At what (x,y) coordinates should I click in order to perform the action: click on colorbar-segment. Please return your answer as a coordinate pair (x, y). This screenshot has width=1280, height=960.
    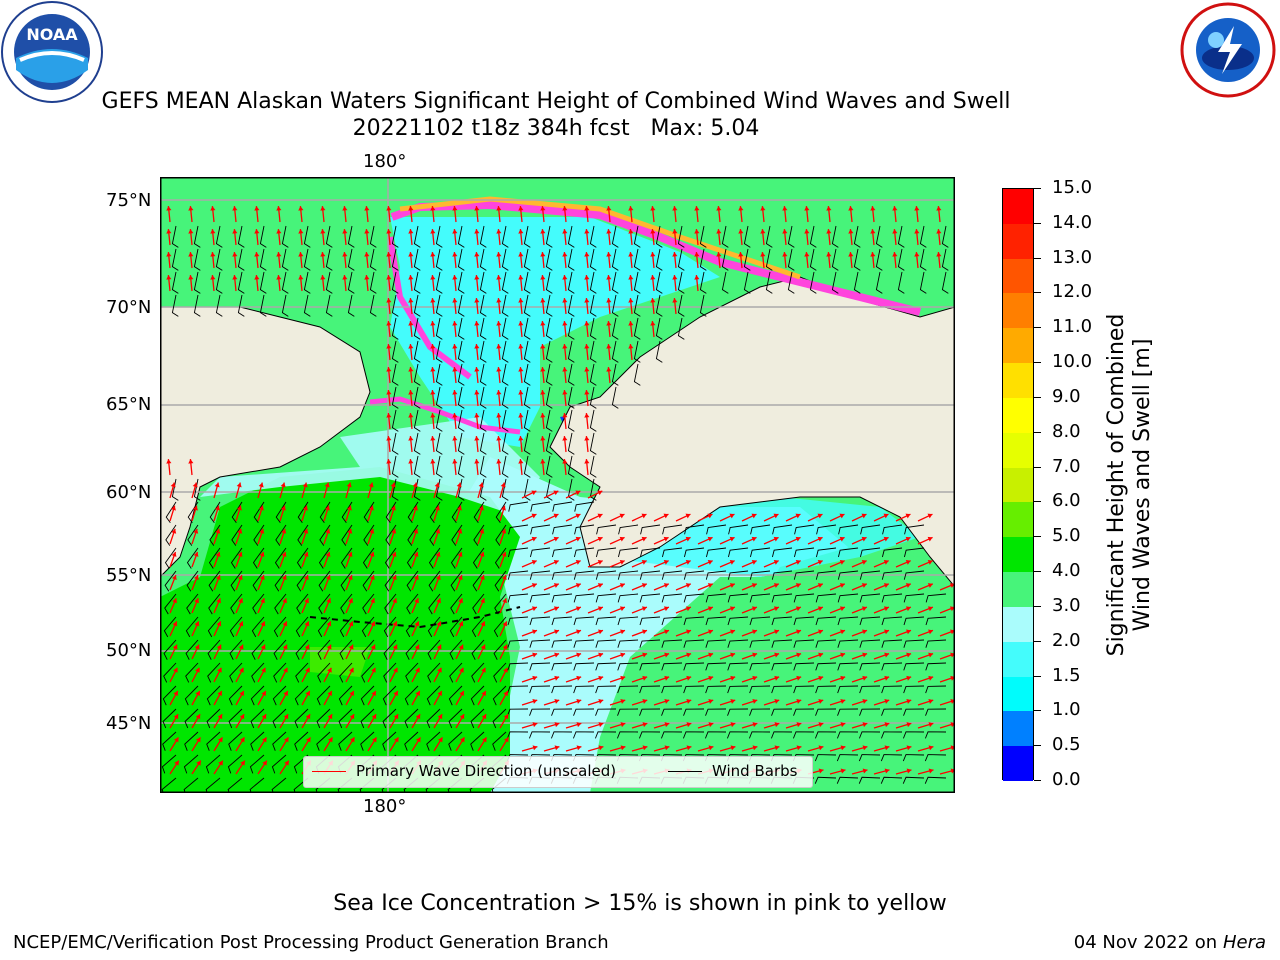
    Looking at the image, I should click on (1018, 415).